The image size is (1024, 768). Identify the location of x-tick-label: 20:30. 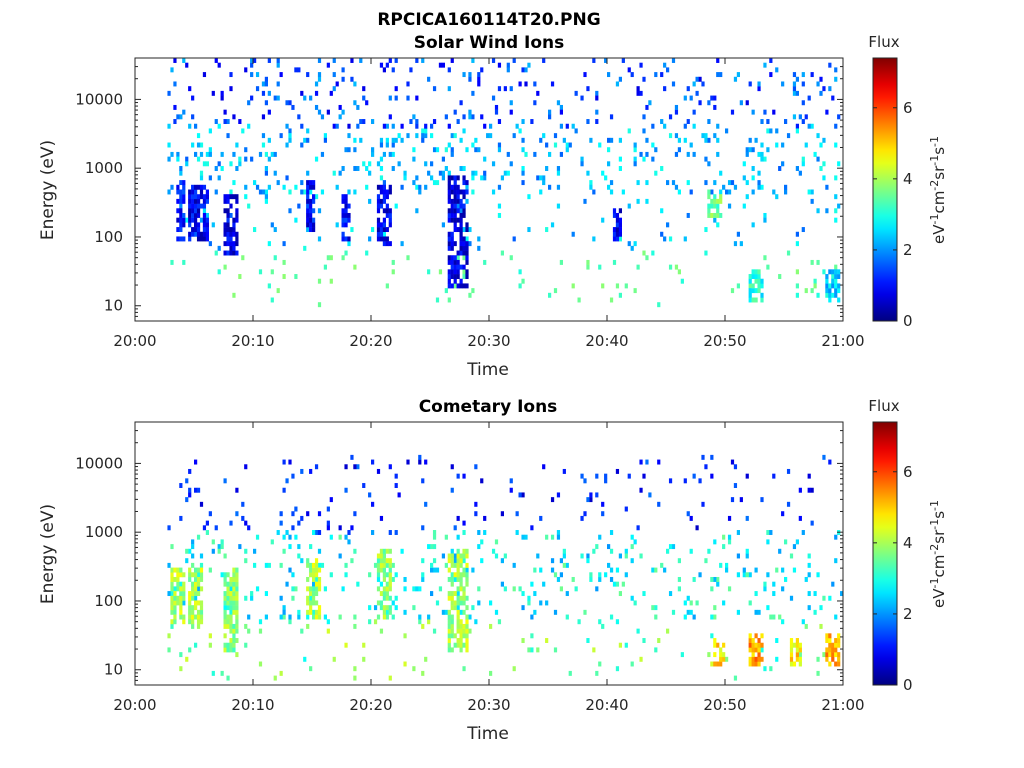
(488, 341).